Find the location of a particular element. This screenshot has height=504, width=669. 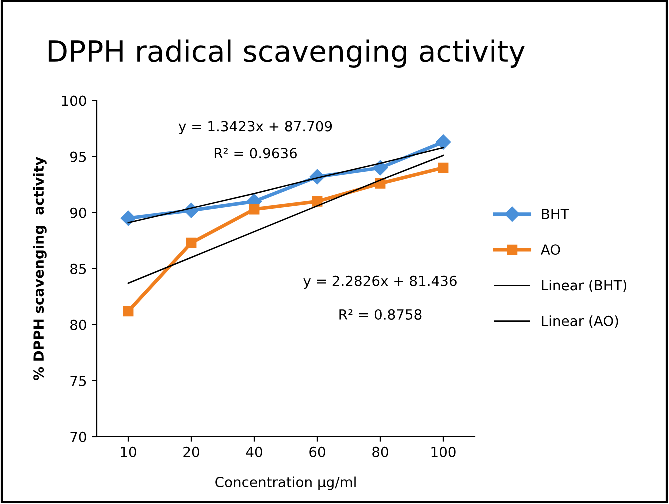

x-tick-label: 10 is located at coordinates (128, 452).